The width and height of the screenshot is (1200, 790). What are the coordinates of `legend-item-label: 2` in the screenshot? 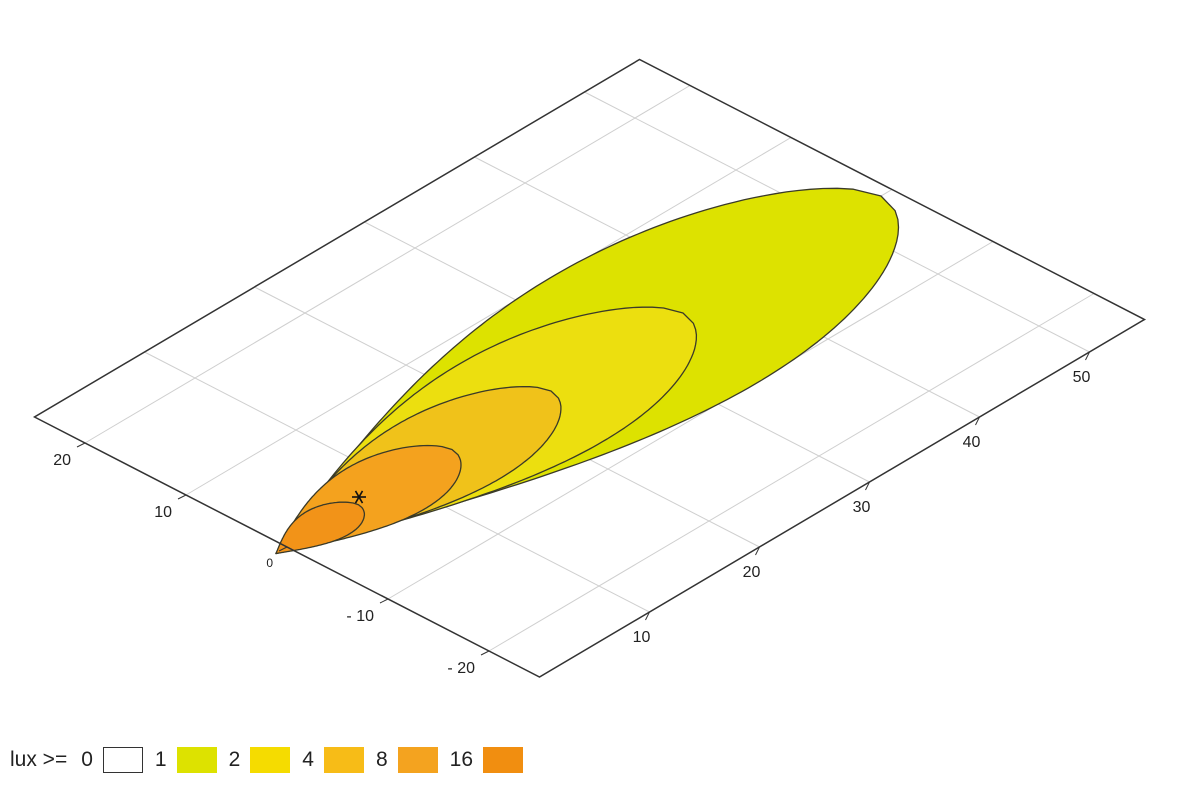 It's located at (234, 759).